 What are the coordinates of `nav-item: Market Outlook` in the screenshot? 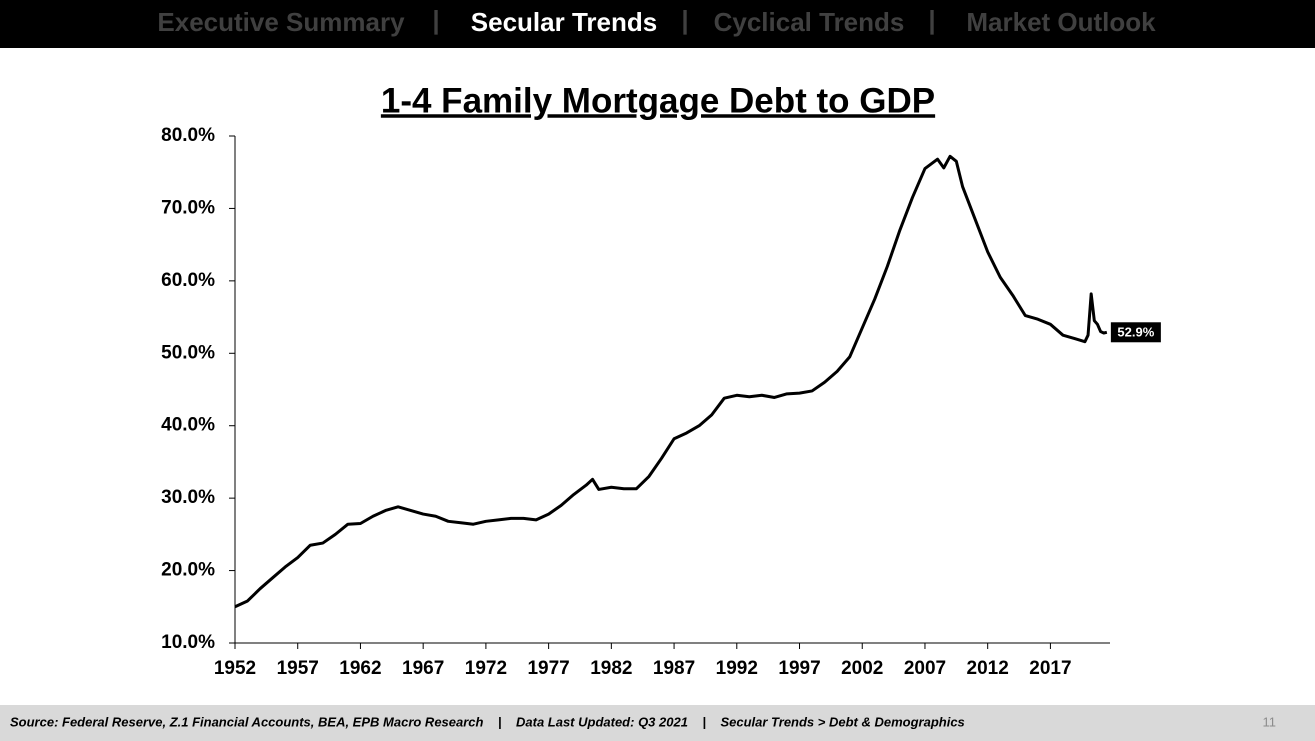 It's located at (1061, 22).